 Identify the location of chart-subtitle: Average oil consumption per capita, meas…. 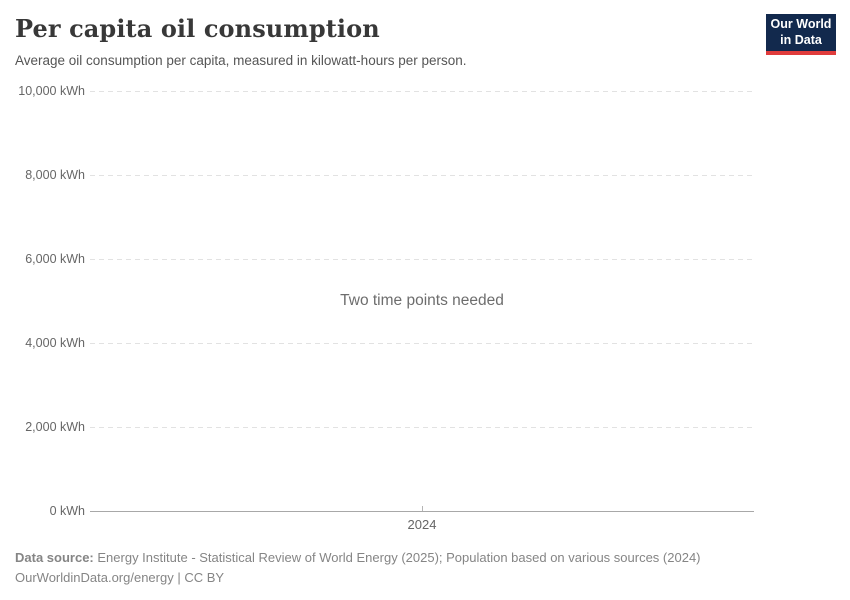
(241, 60).